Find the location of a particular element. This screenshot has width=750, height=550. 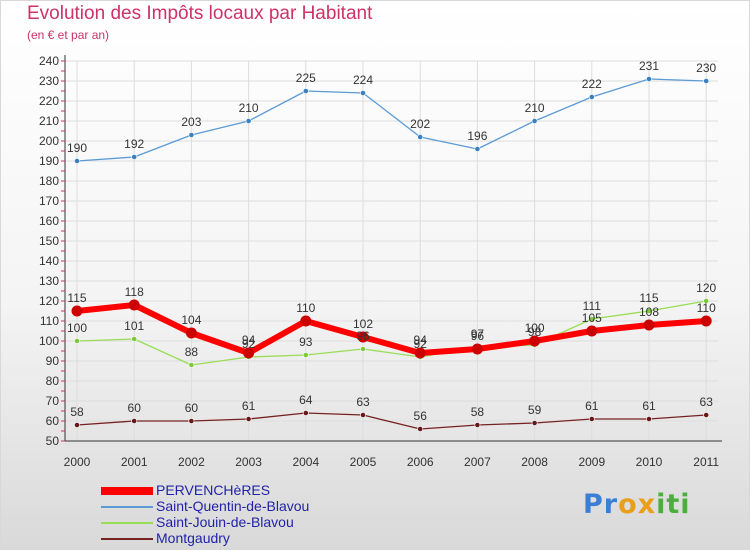

data-label-saint-quentin-de-blavou: 225 is located at coordinates (306, 78).